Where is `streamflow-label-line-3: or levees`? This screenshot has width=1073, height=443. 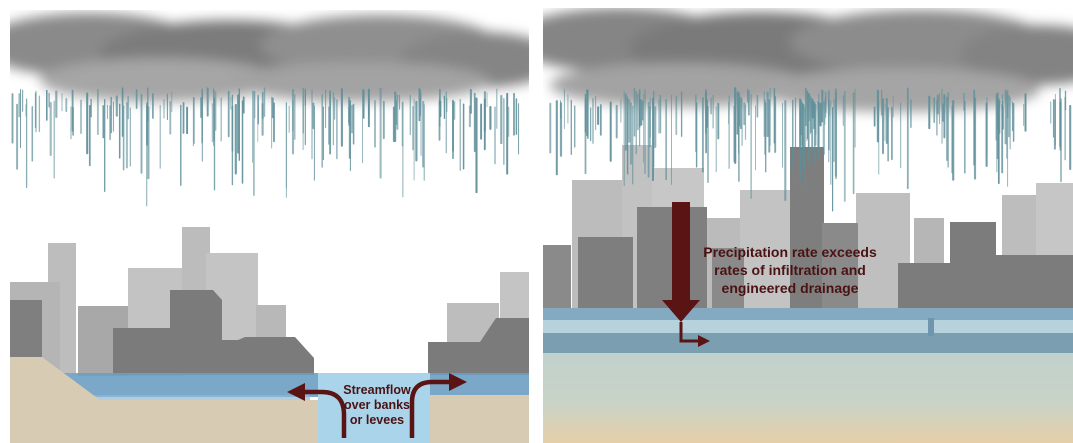 streamflow-label-line-3: or levees is located at coordinates (377, 420).